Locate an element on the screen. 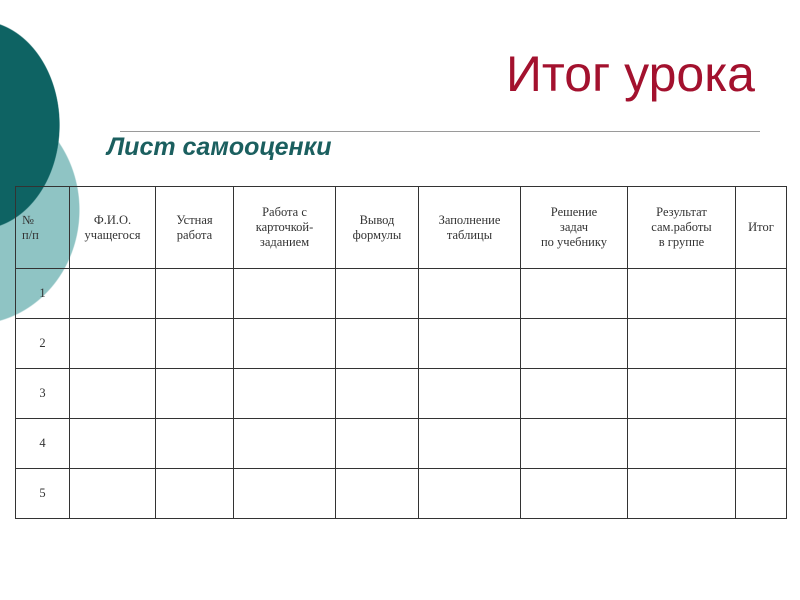 The image size is (800, 600). column-header: Устная работа is located at coordinates (194, 227).